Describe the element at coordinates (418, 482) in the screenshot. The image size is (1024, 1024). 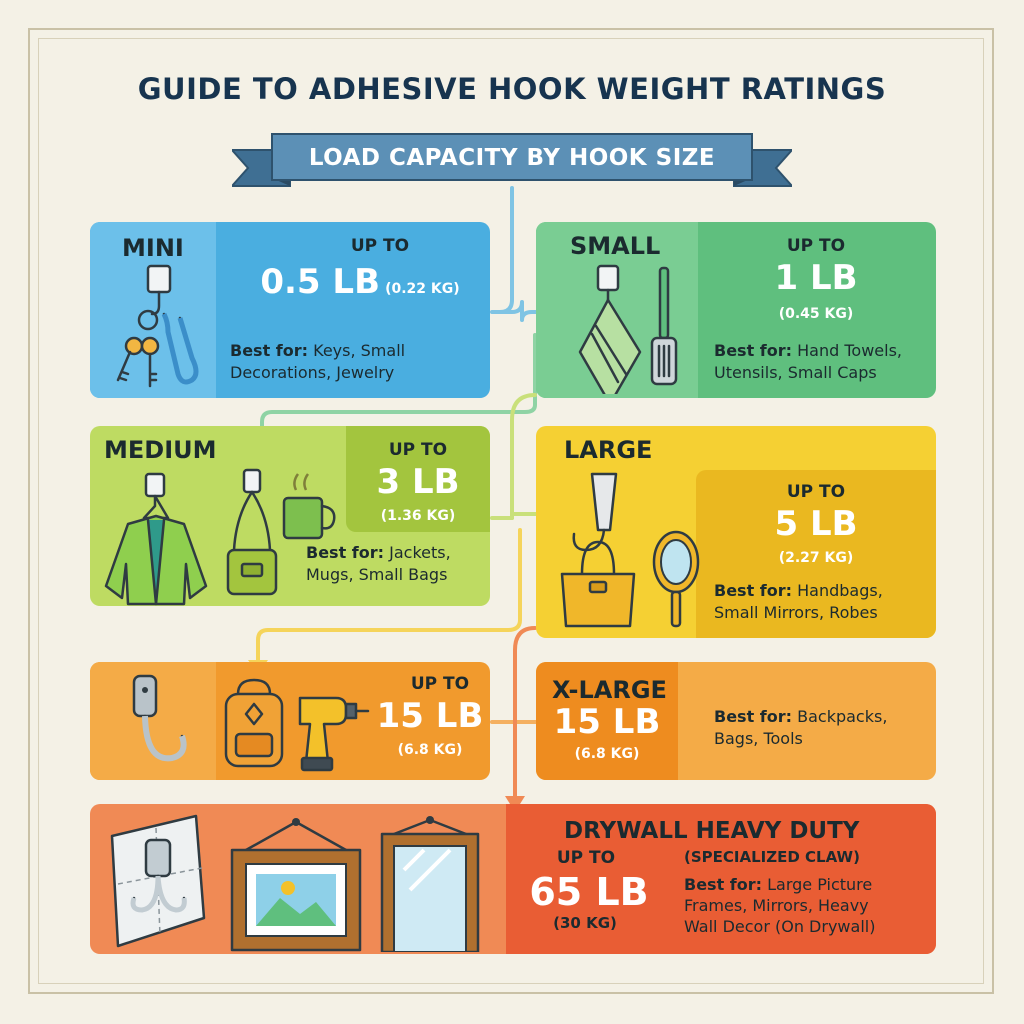
I see `capacity-lb: 3 LB` at that location.